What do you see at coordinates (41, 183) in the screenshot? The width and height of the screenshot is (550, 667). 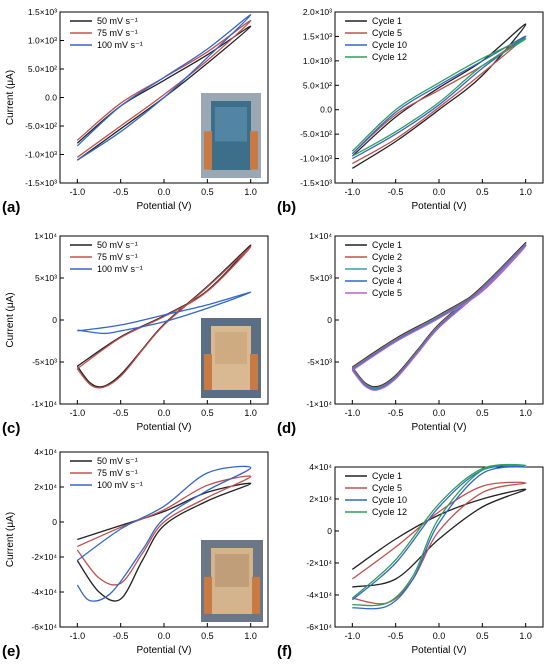 I see `y-tick-label: -1.5×10³` at bounding box center [41, 183].